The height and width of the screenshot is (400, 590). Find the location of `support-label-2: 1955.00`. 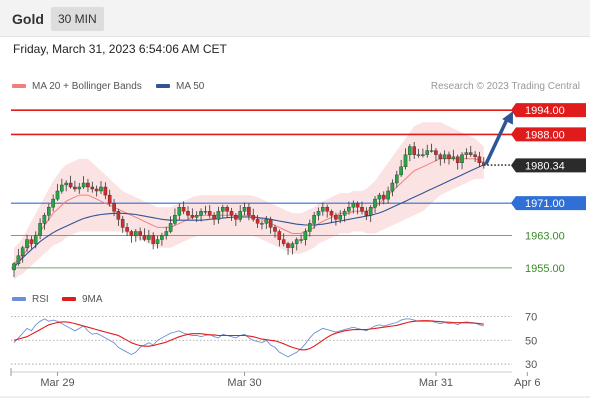

support-label-2: 1955.00 is located at coordinates (545, 269).